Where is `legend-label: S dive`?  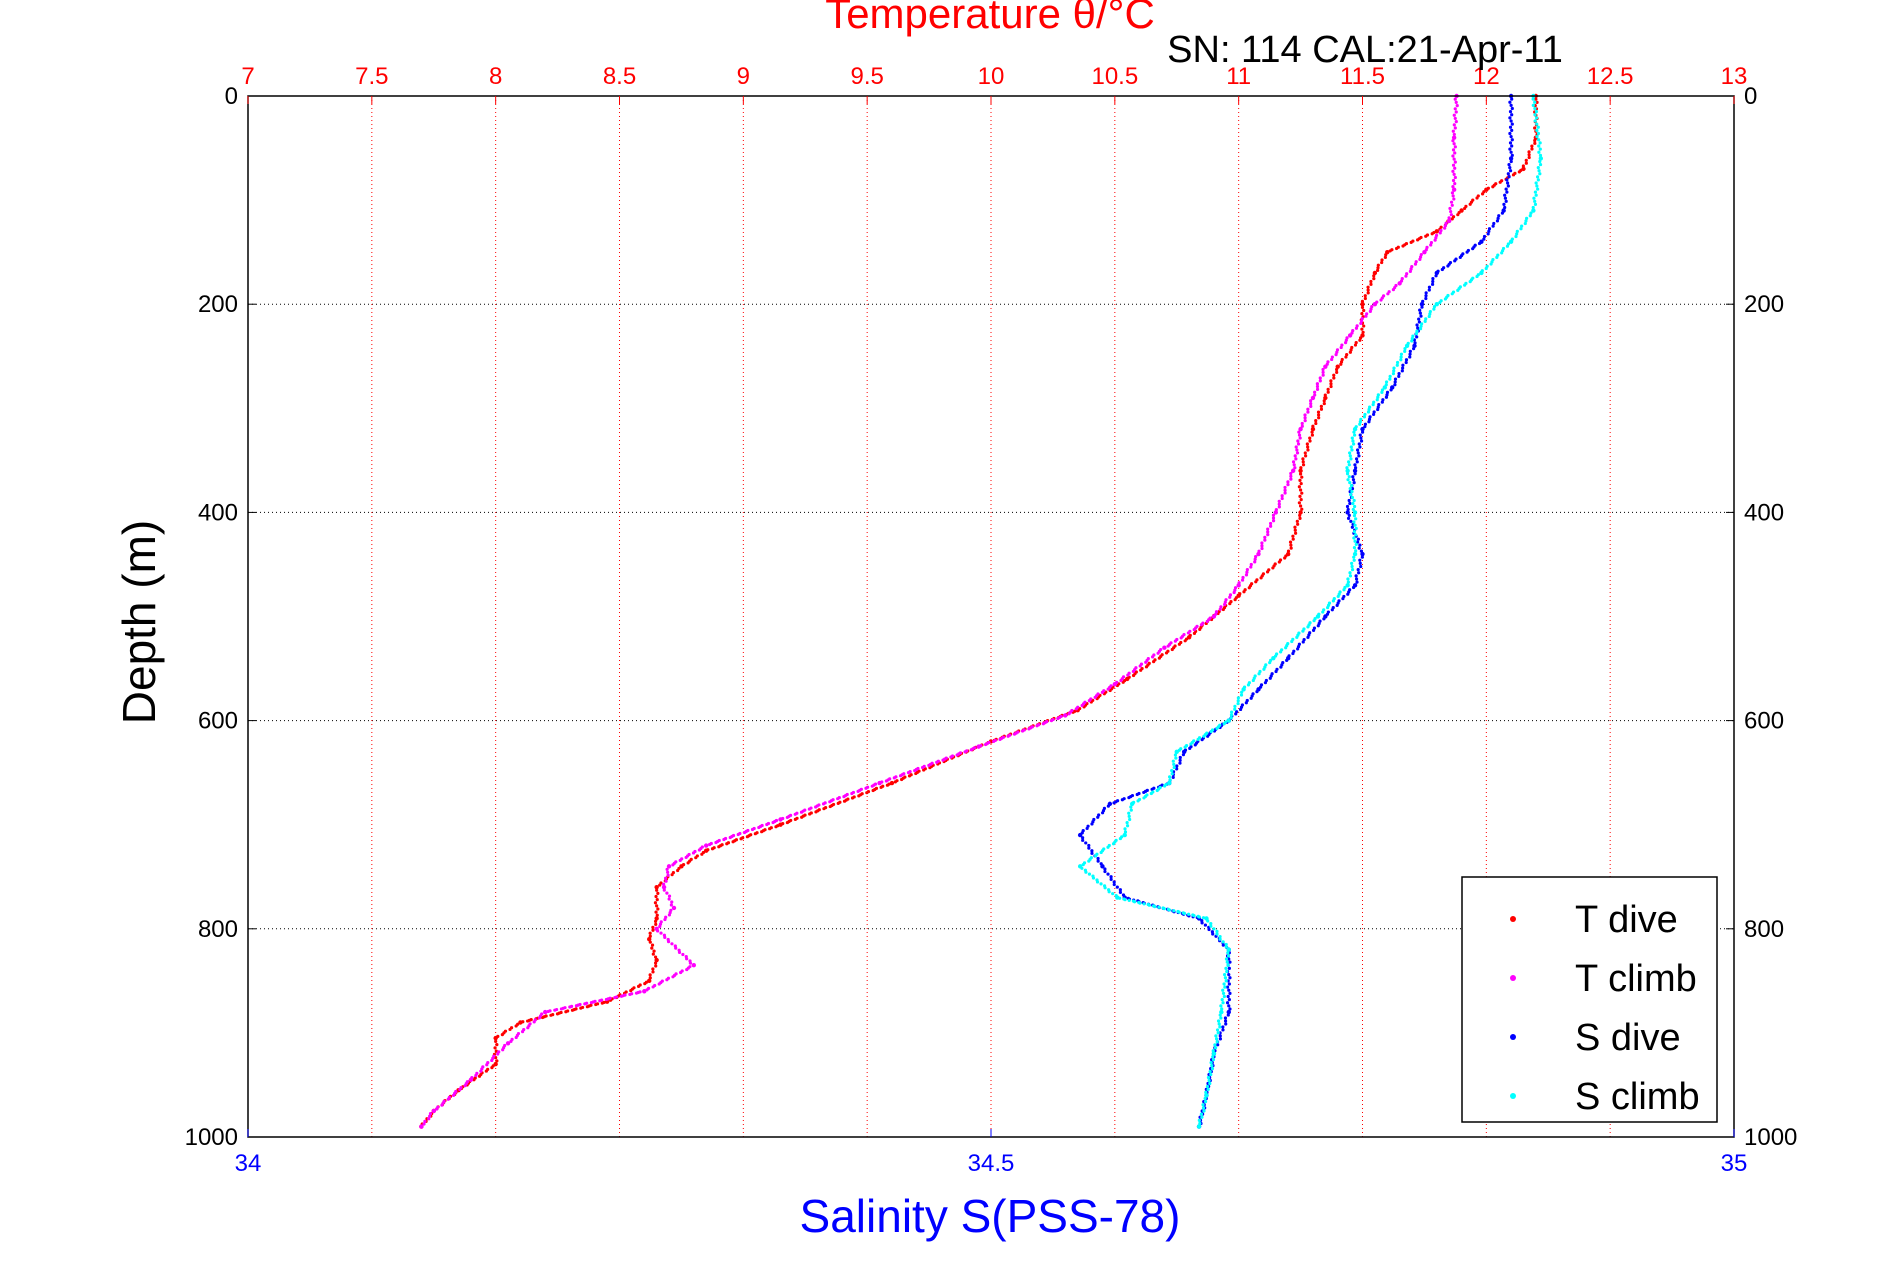 legend-label: S dive is located at coordinates (1628, 1038).